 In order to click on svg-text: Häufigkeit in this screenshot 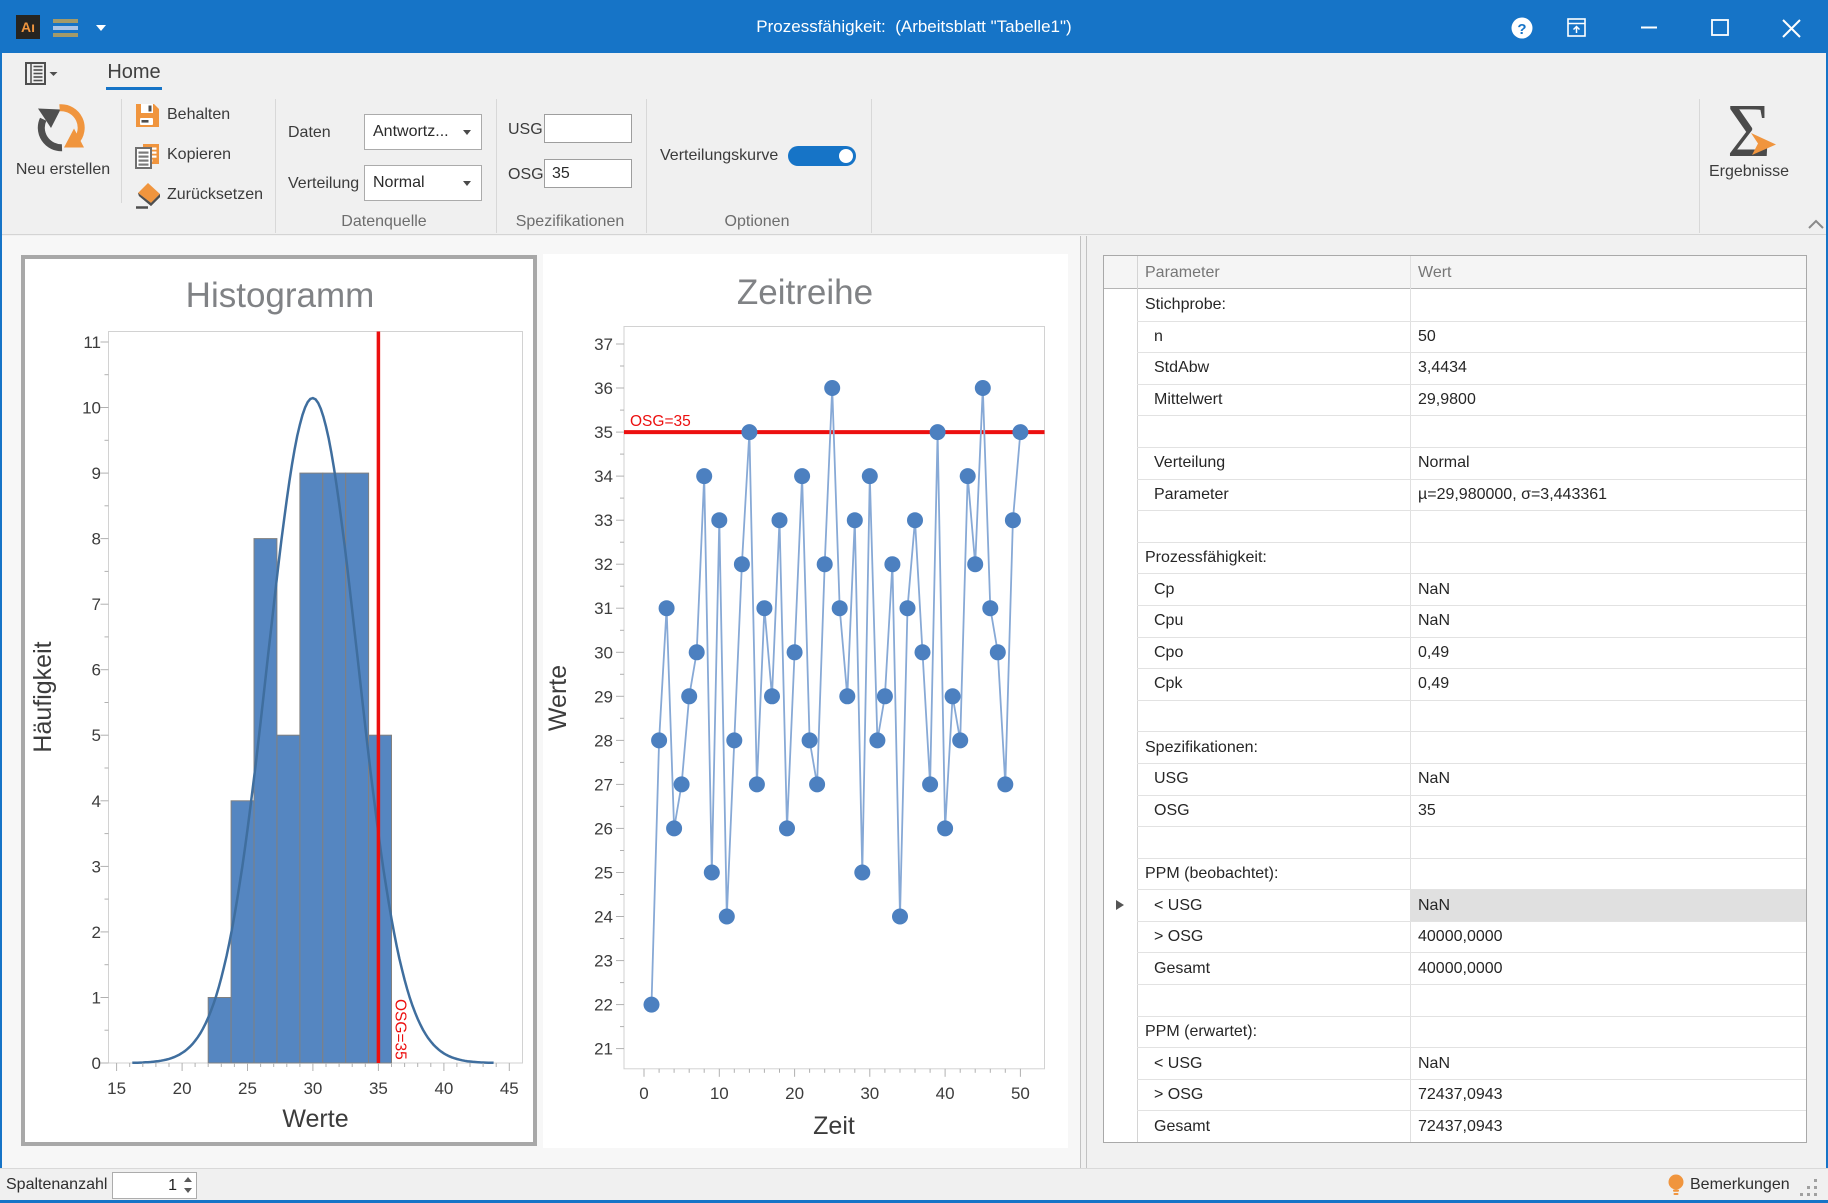, I will do `click(43, 696)`.